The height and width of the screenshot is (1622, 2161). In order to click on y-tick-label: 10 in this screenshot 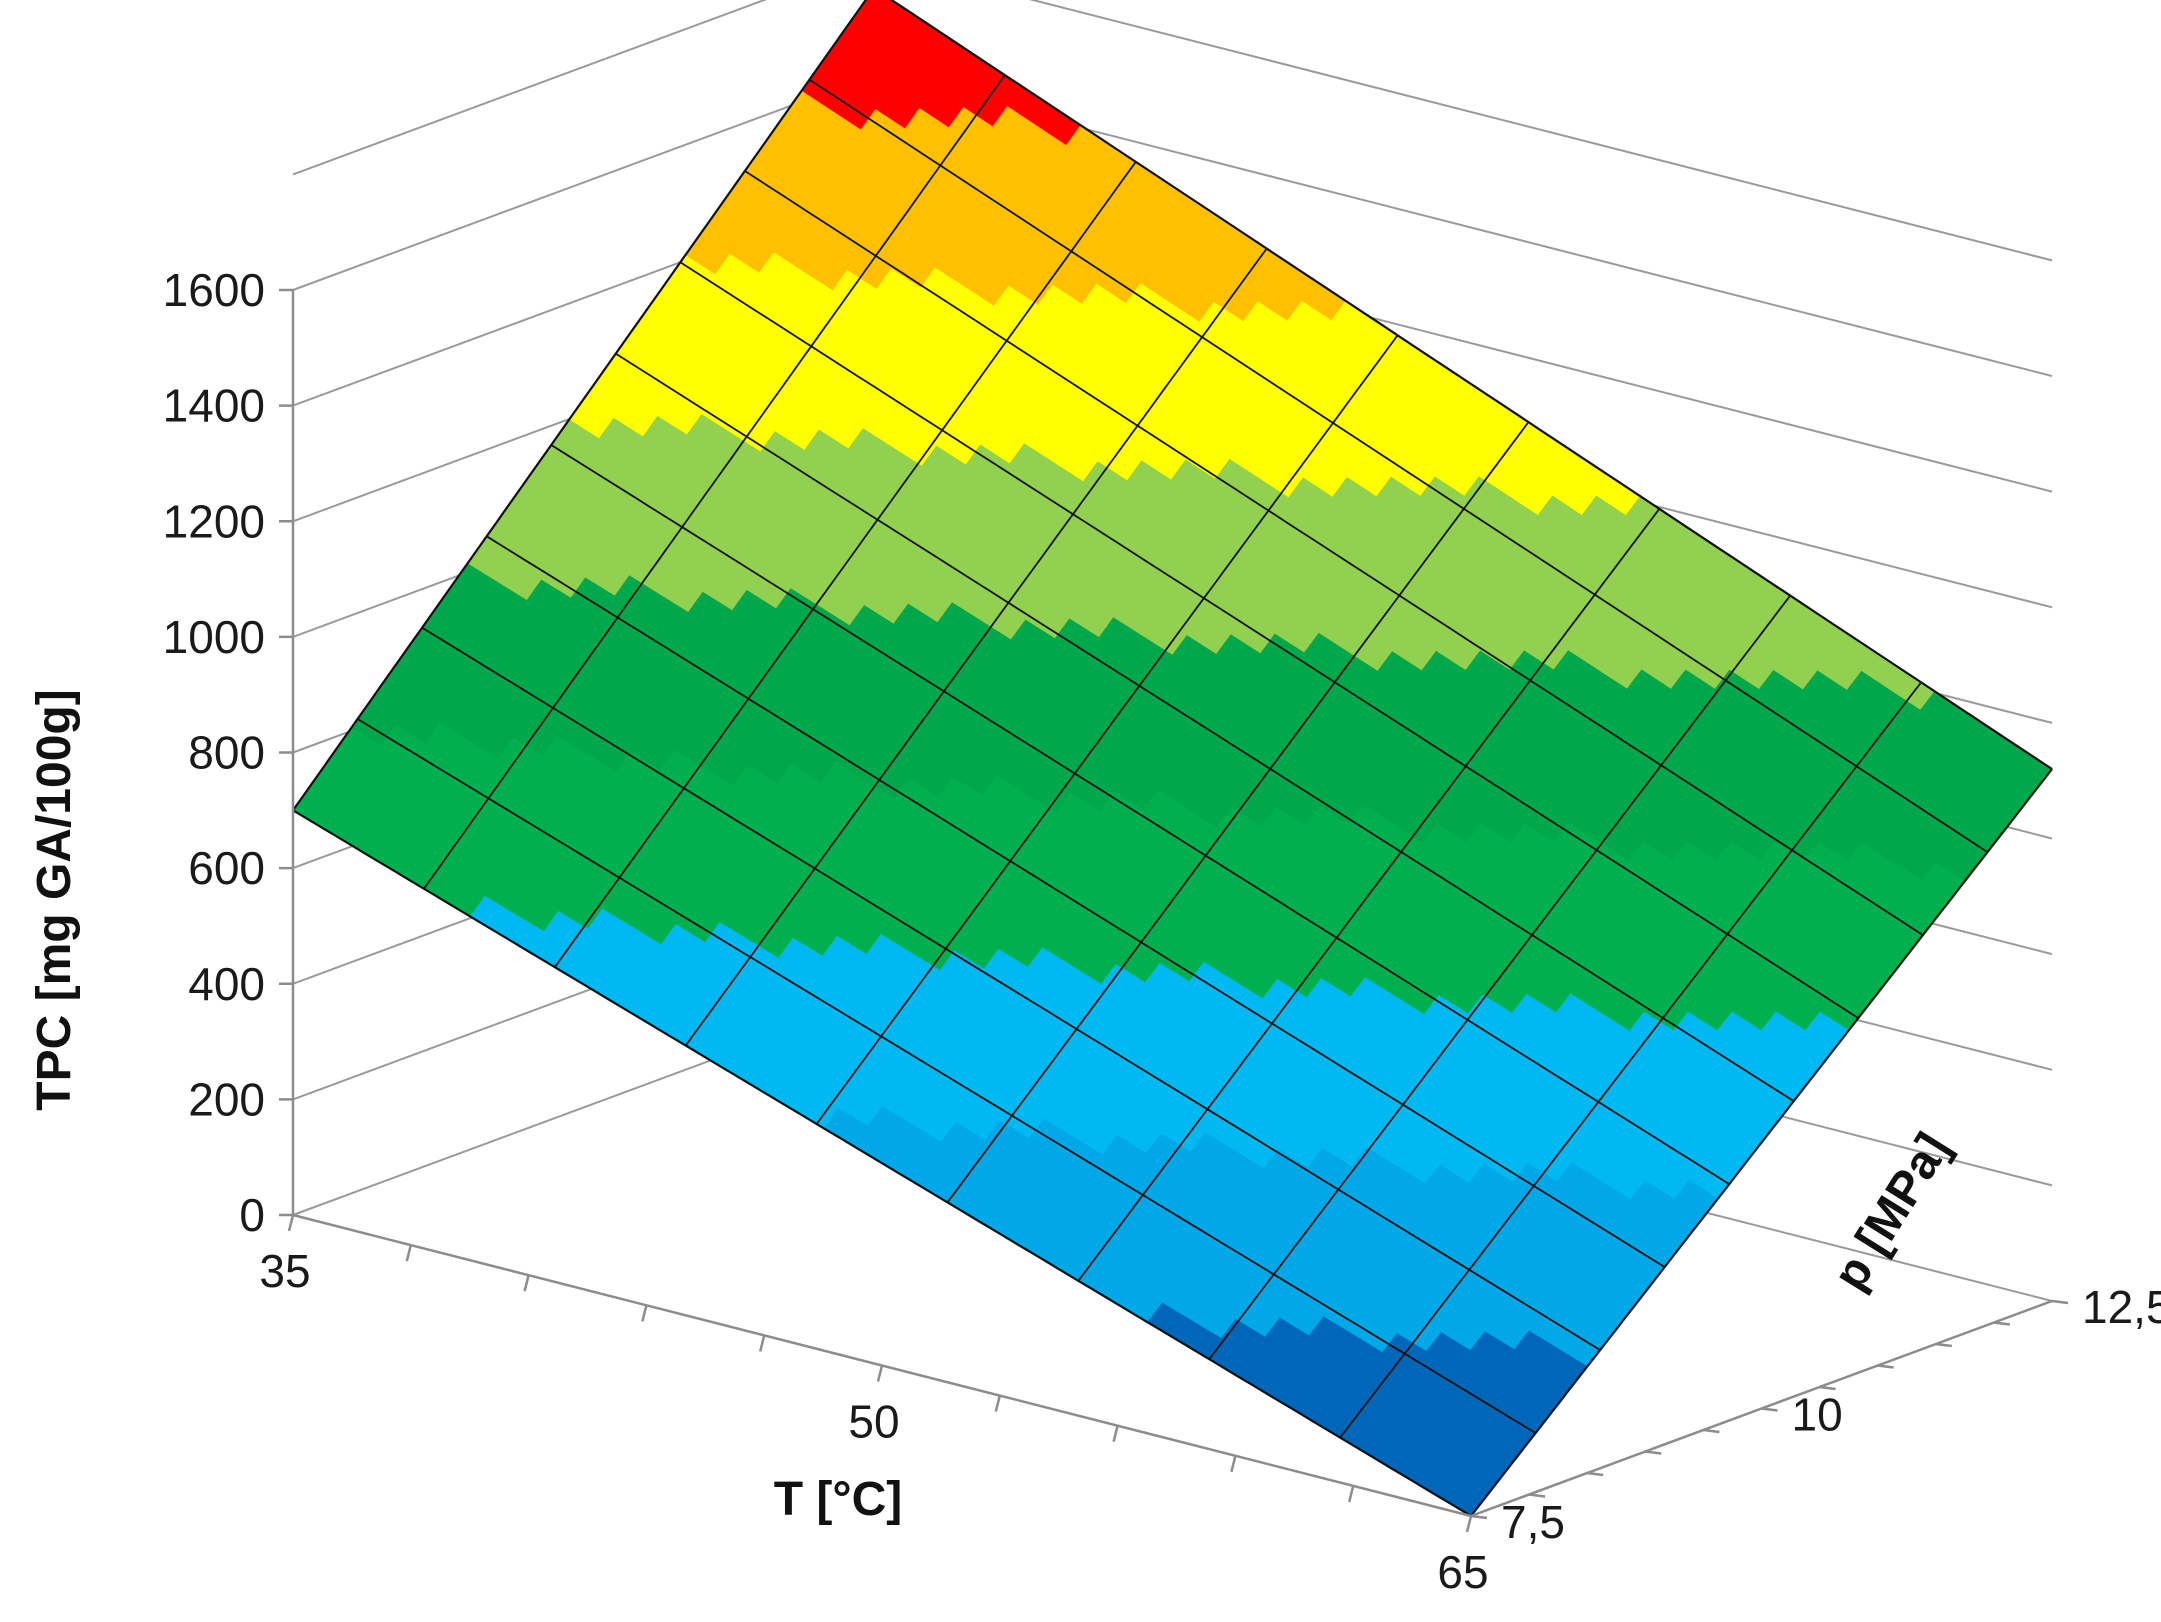, I will do `click(1817, 1415)`.